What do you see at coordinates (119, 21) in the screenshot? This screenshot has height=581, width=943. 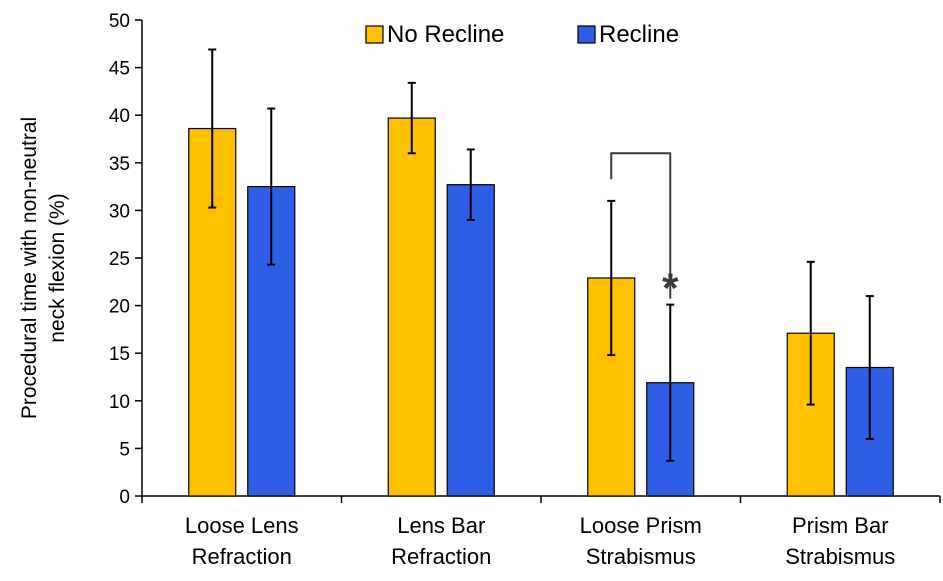 I see `y-tick-label: 50` at bounding box center [119, 21].